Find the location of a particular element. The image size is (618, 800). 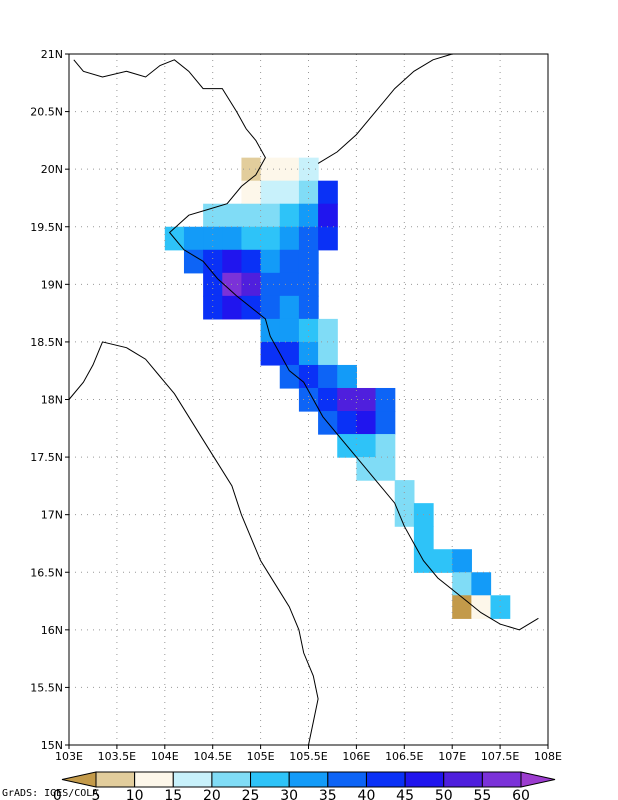

colorbar-label: 50 is located at coordinates (444, 794).